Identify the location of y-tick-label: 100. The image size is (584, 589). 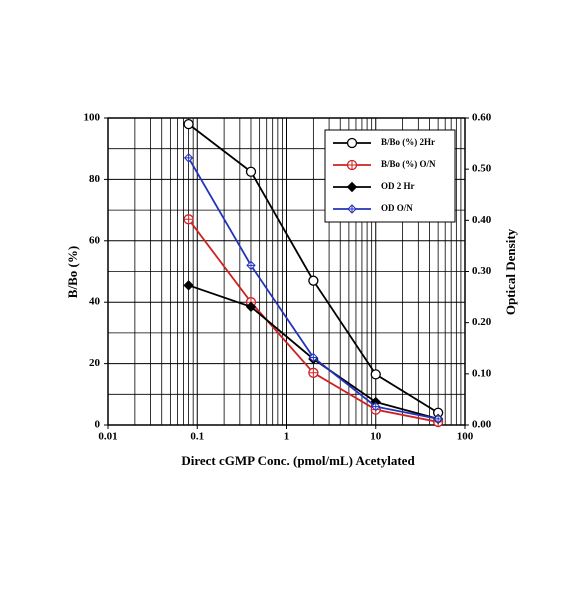
(92, 118).